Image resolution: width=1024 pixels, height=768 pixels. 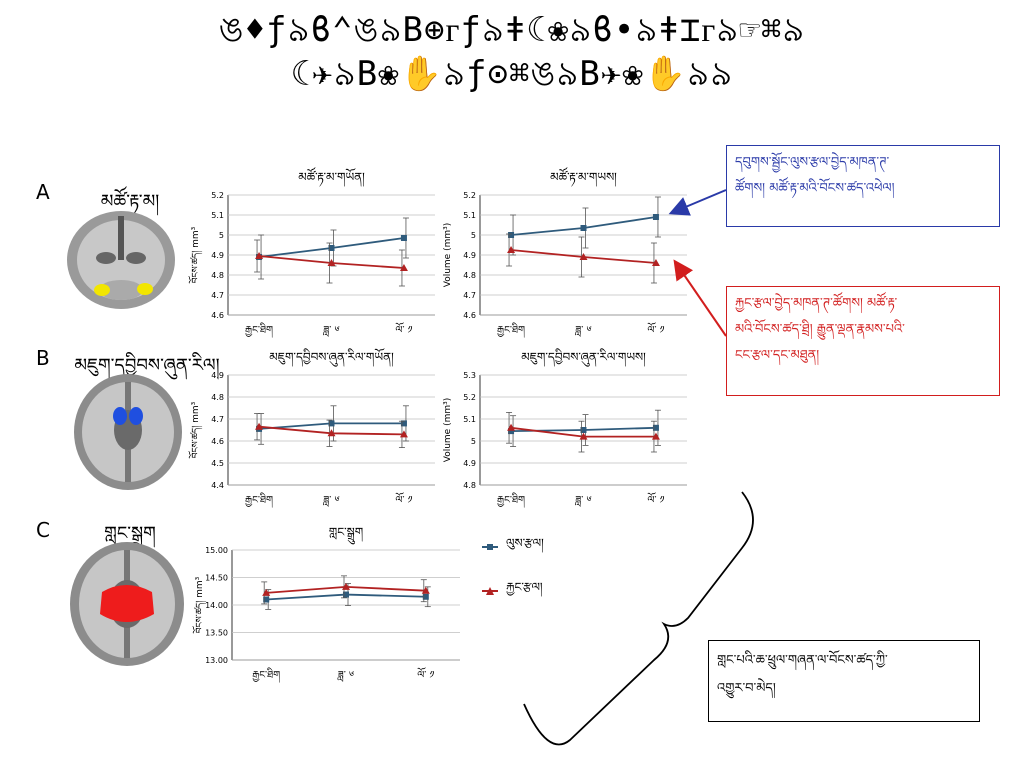 I want to click on hippocampus-left-marker, so click(x=102, y=290).